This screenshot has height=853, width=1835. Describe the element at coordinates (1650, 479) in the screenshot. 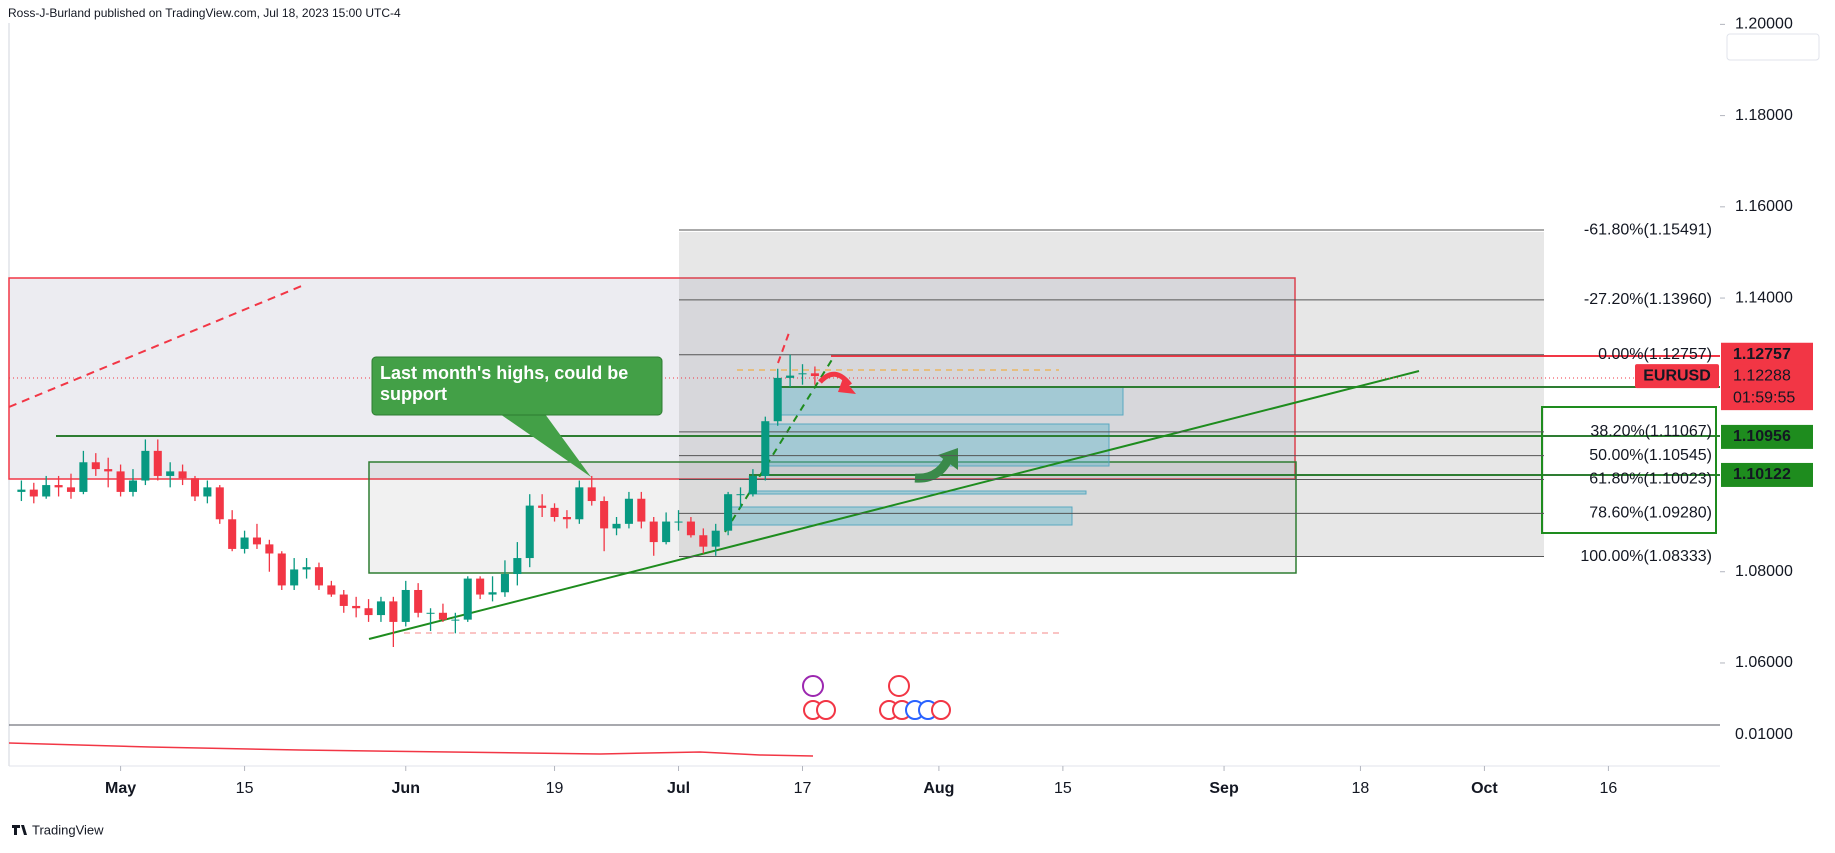

I see `fib-label: 61.80%(1.10023)` at that location.